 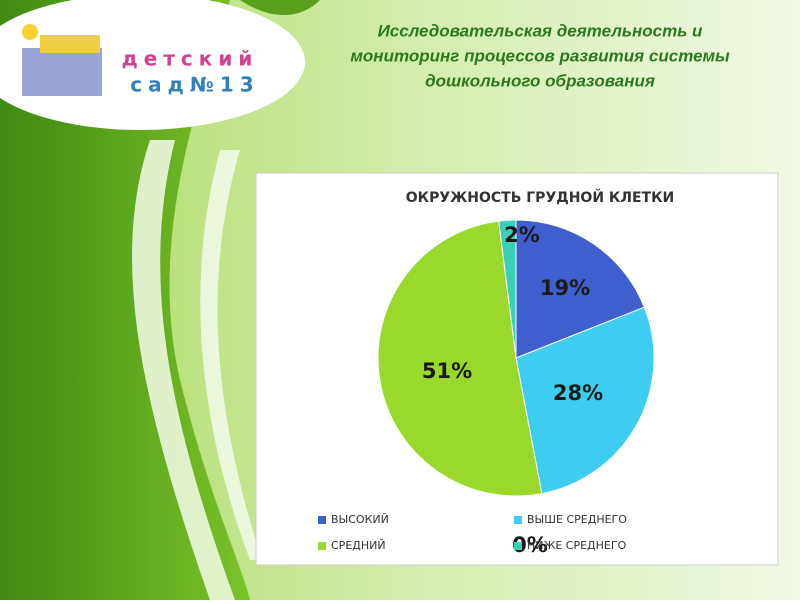 What do you see at coordinates (194, 85) in the screenshot?
I see `logo-text: сад№13` at bounding box center [194, 85].